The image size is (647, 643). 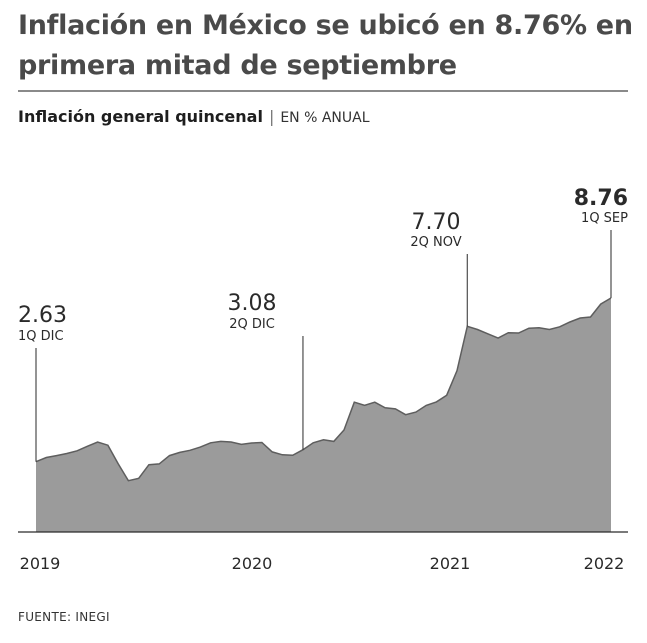 I want to click on subtitle-unit: EN % ANUAL, so click(x=325, y=118).